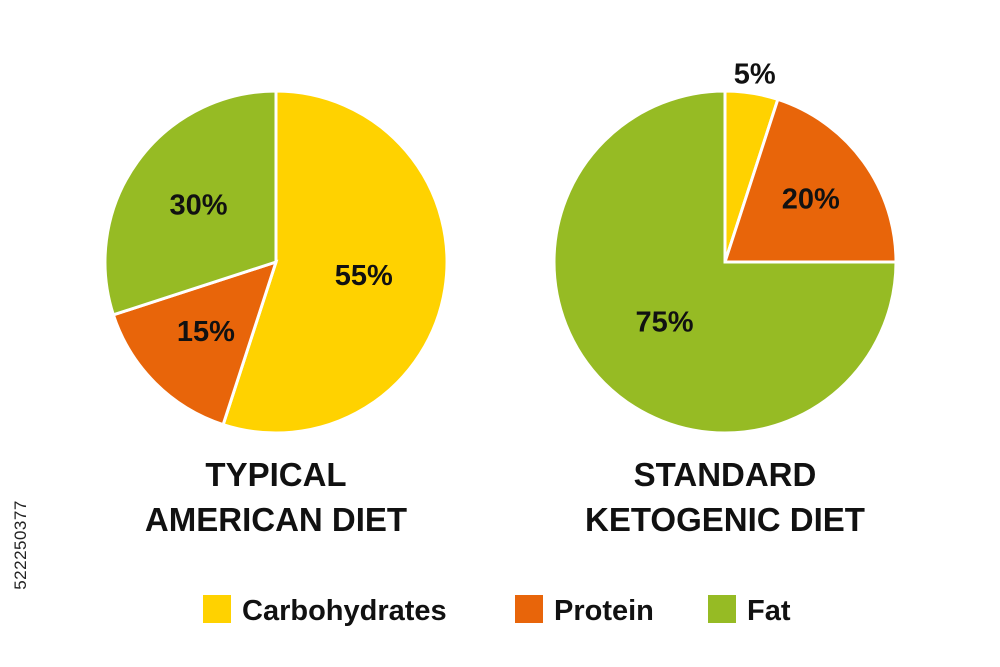 The image size is (1000, 667). I want to click on side-id-text: 522250377, so click(21, 545).